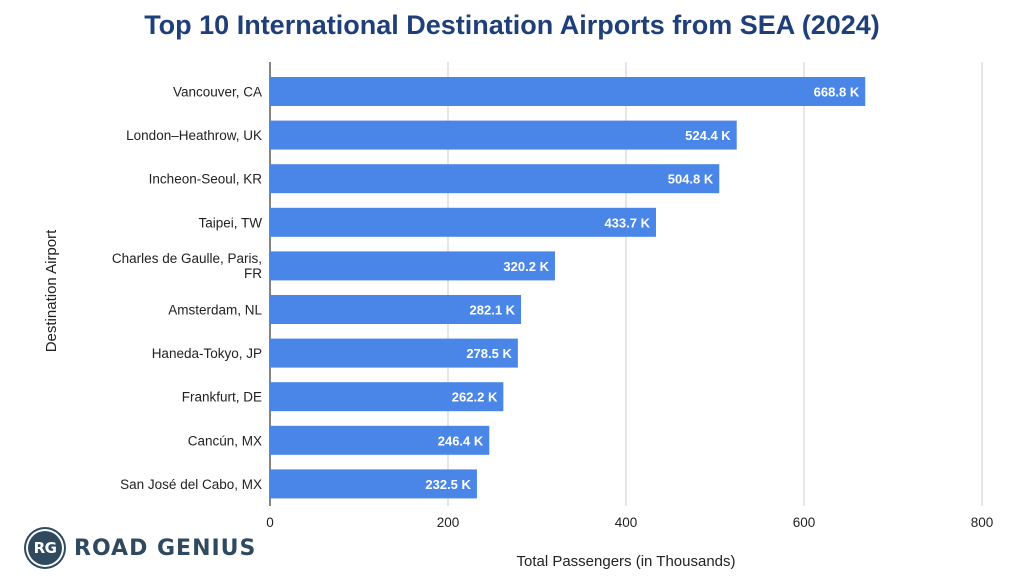 This screenshot has height=582, width=1024. I want to click on logo-badge: RG, so click(45, 548).